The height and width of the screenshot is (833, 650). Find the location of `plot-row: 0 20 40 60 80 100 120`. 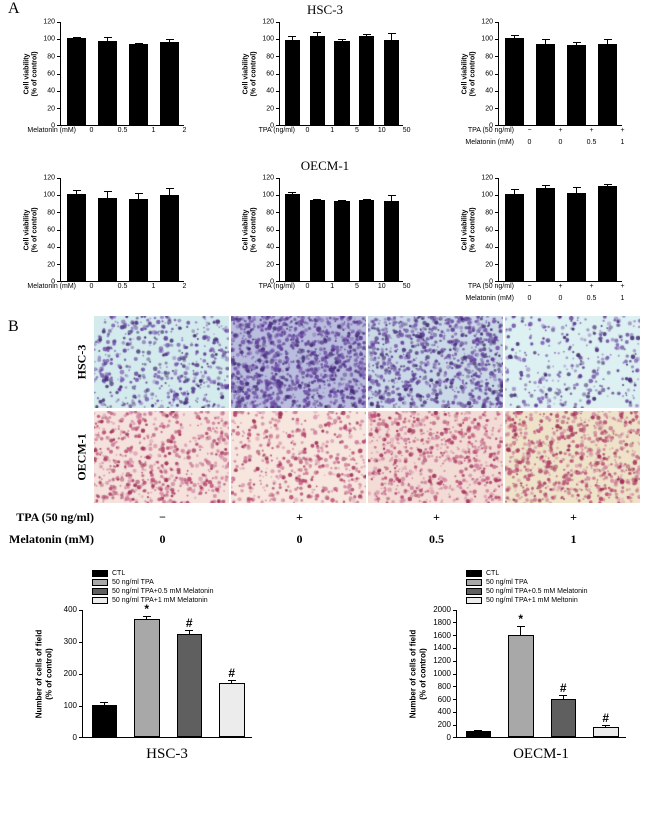

plot-row: 0 20 40 60 80 100 120 is located at coordinates (339, 230).